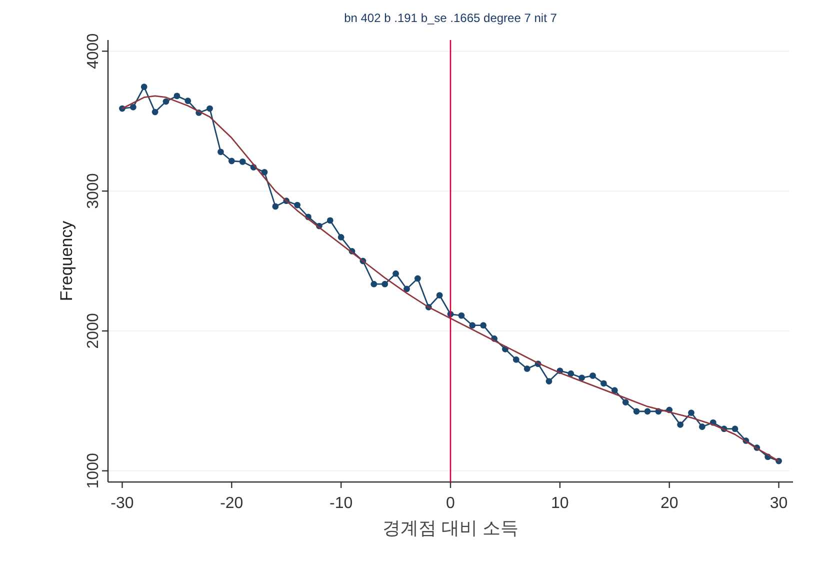 Image resolution: width=840 pixels, height=570 pixels. I want to click on x-axis-title: 경계점 대비 소득, so click(450, 528).